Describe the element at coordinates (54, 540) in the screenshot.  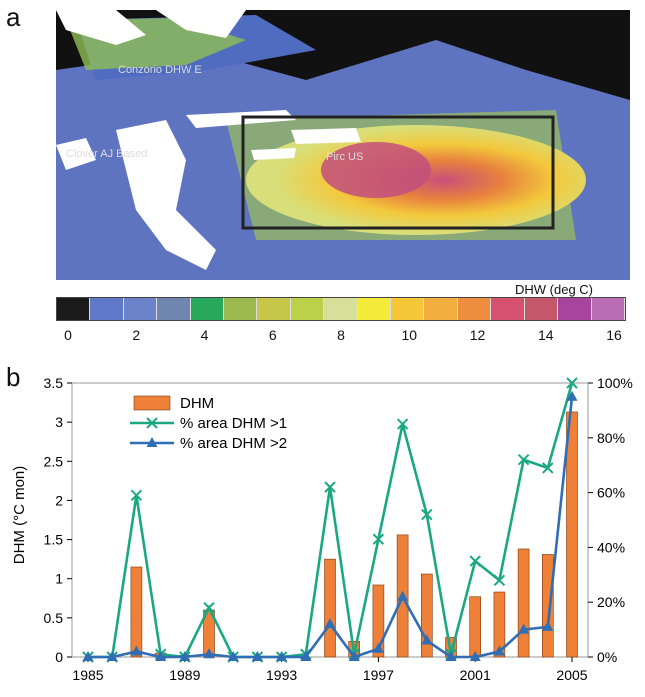
I see `y-left-tick-label: 1.5` at that location.